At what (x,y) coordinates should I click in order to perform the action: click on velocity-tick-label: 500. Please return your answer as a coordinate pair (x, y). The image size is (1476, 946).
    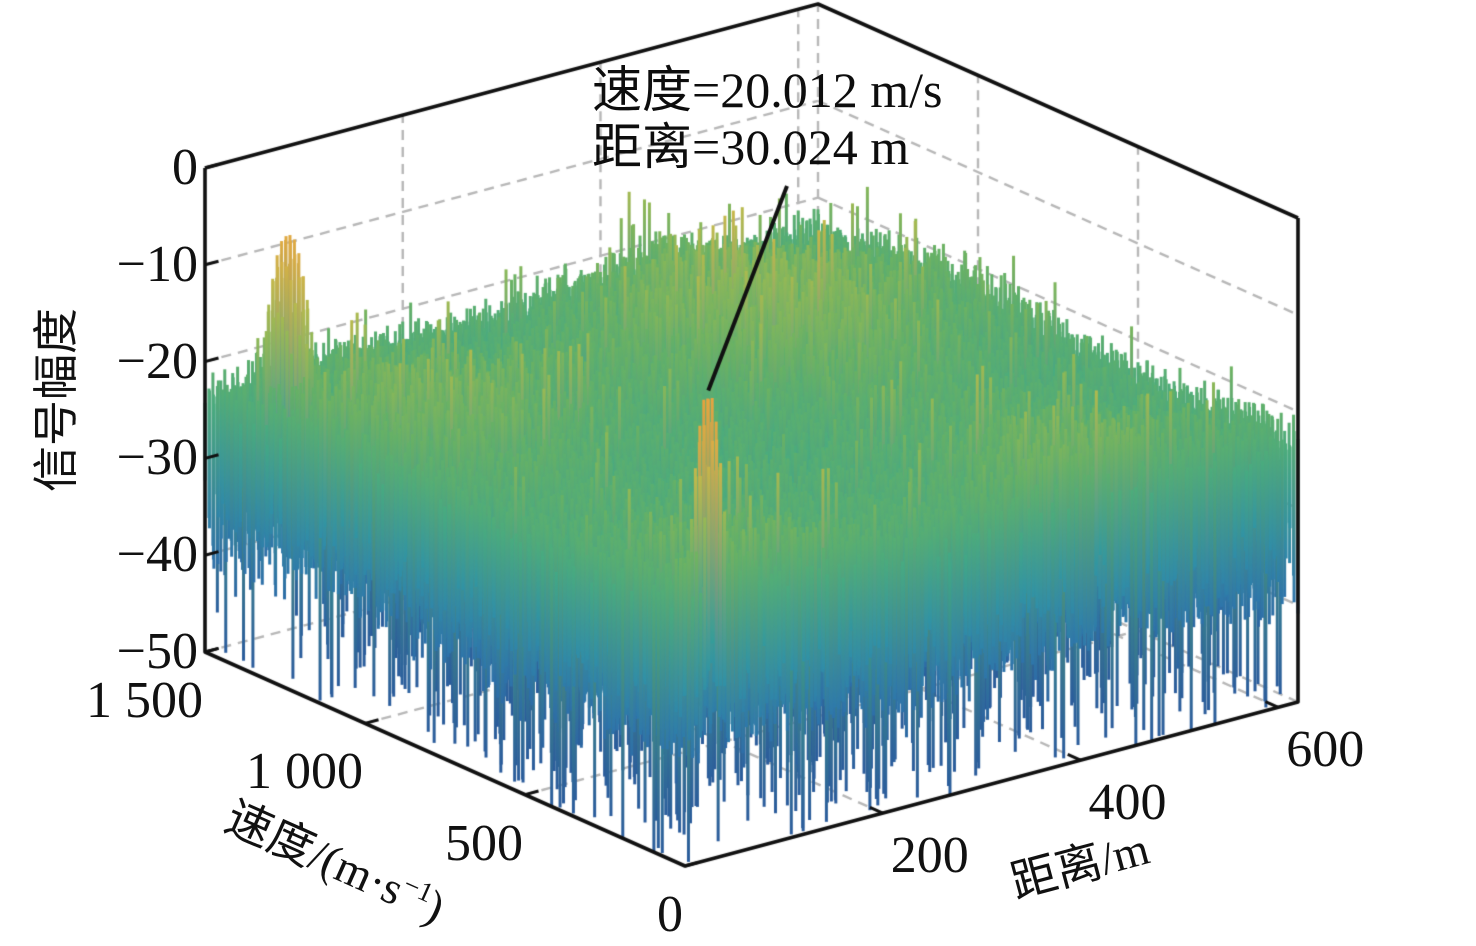
    Looking at the image, I should click on (484, 843).